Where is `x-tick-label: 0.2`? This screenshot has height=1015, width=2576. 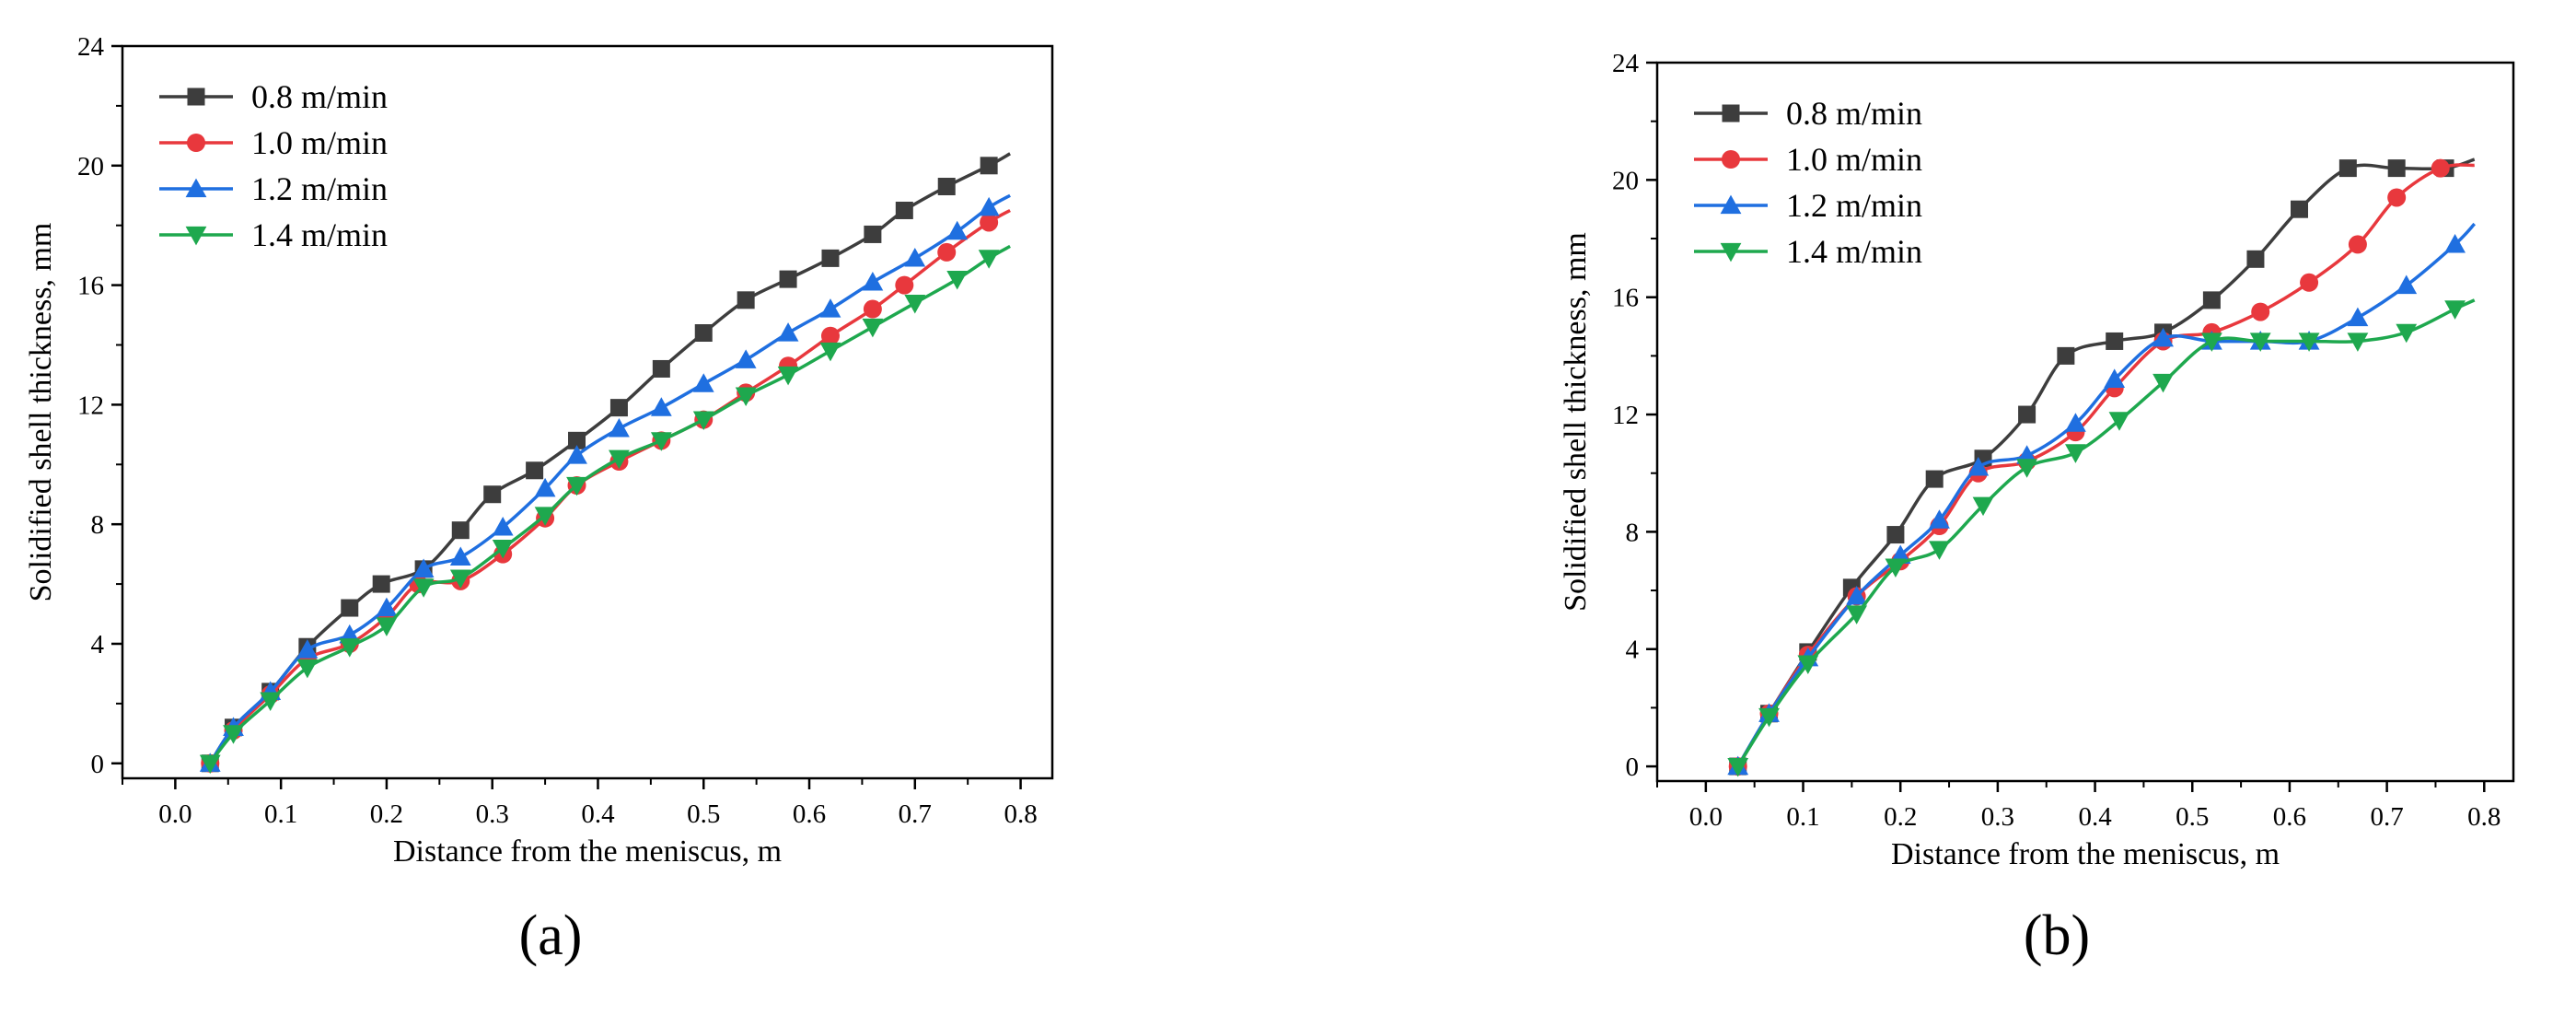 x-tick-label: 0.2 is located at coordinates (1900, 817).